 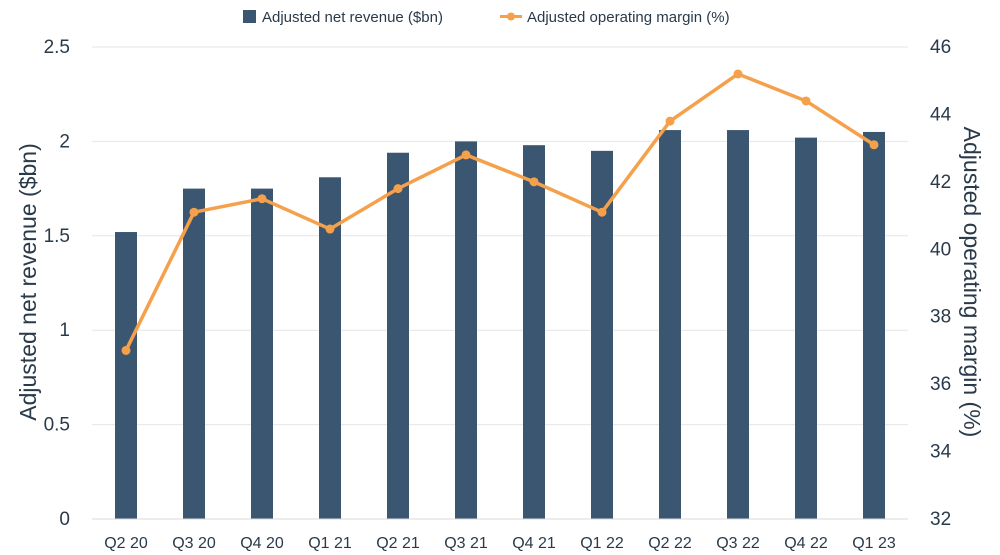 I want to click on right-tick-label: 34, so click(x=941, y=452).